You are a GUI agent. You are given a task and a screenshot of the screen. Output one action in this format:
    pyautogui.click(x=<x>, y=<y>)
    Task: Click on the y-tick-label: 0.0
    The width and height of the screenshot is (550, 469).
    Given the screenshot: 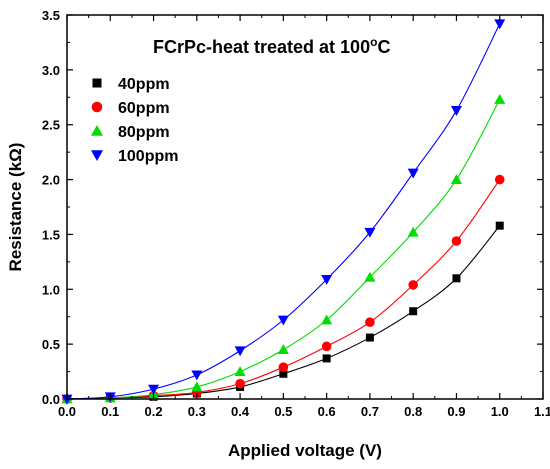 What is the action you would take?
    pyautogui.click(x=51, y=399)
    